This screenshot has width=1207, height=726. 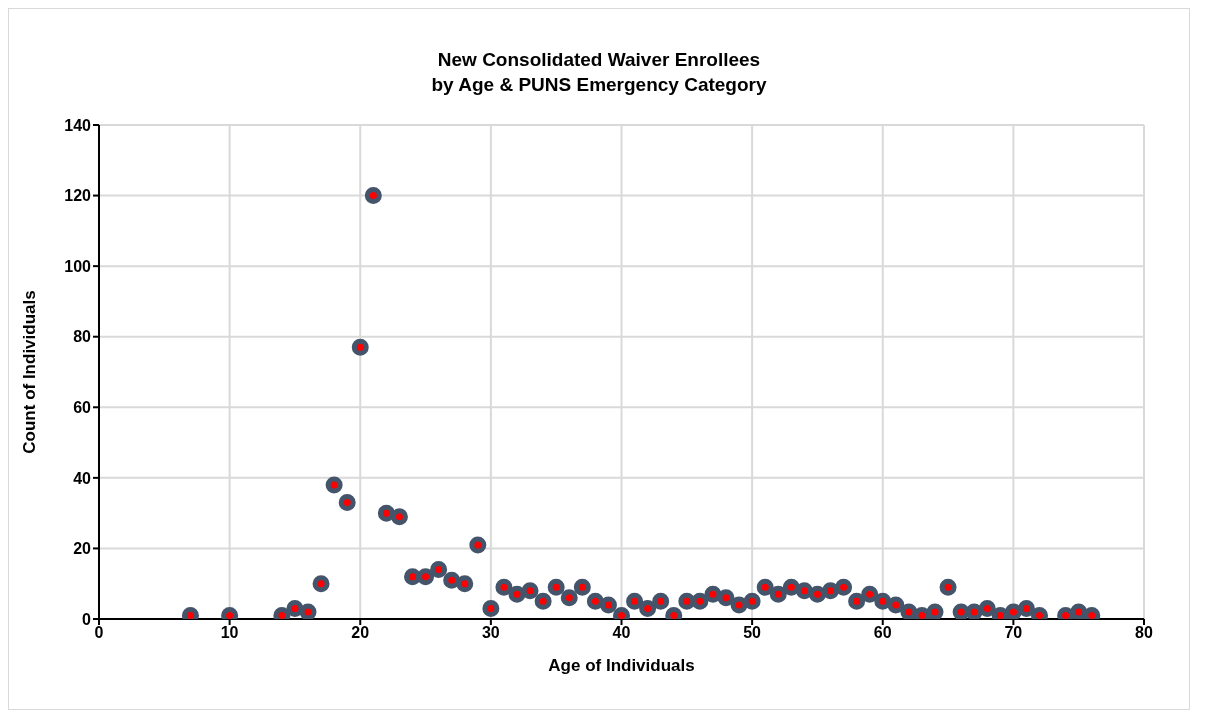 I want to click on y-axis-title: Count of Individuals, so click(x=30, y=372).